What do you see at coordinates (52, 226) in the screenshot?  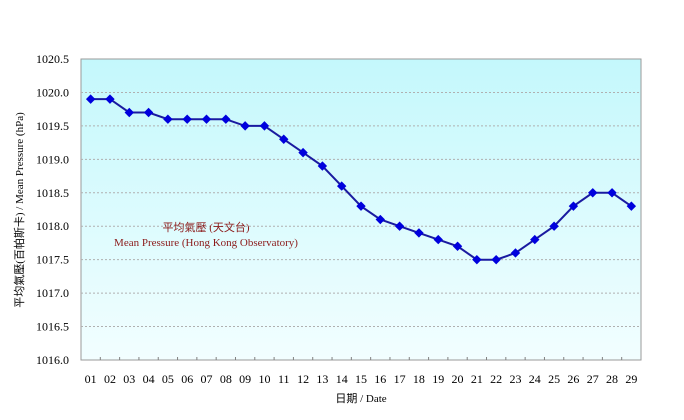 I see `y-tick-label: 1018.0` at bounding box center [52, 226].